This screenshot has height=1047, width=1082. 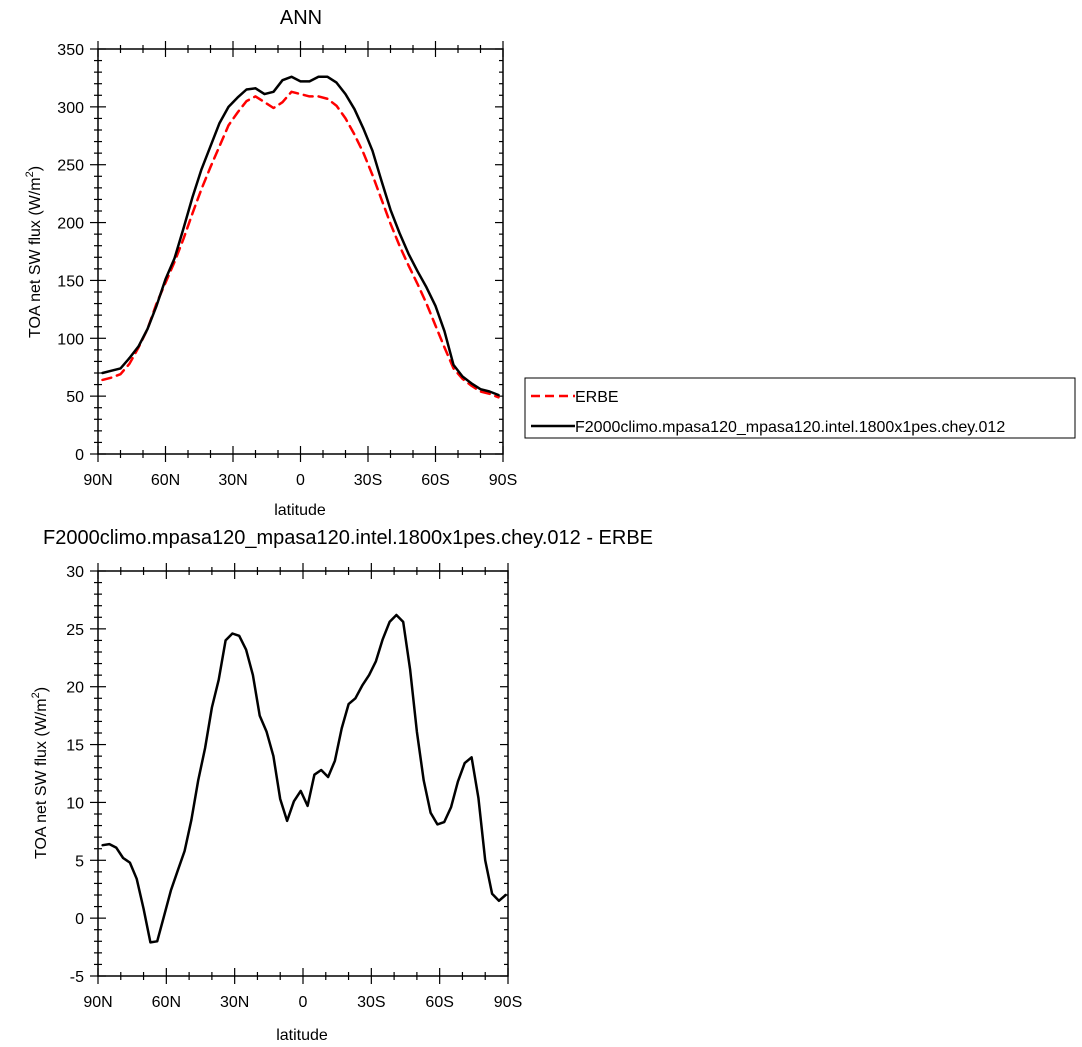 What do you see at coordinates (70, 224) in the screenshot?
I see `y-tick-label: 200` at bounding box center [70, 224].